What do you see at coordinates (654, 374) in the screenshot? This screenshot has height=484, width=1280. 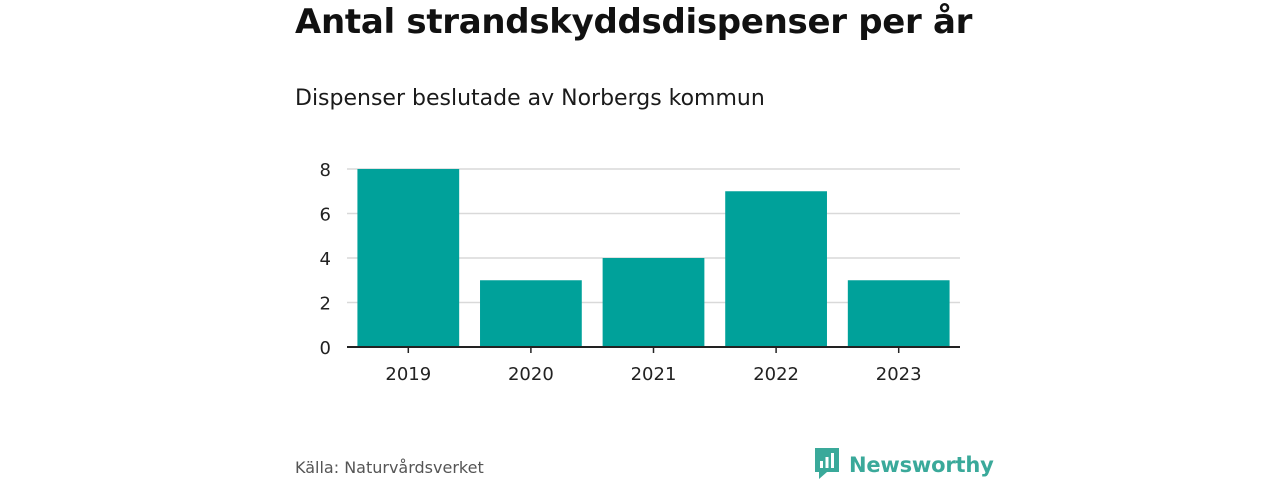 I see `x-tick-label: 2021` at bounding box center [654, 374].